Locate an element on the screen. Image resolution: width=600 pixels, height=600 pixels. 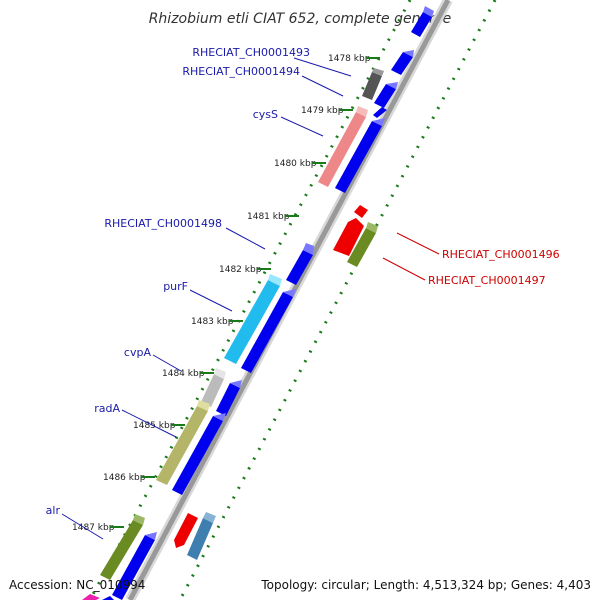
gene-label-1493: RHECIAT_CH0001493 is located at coordinates (251, 52).